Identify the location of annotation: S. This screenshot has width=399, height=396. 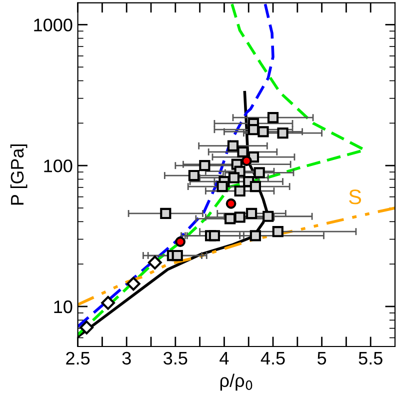
(355, 197).